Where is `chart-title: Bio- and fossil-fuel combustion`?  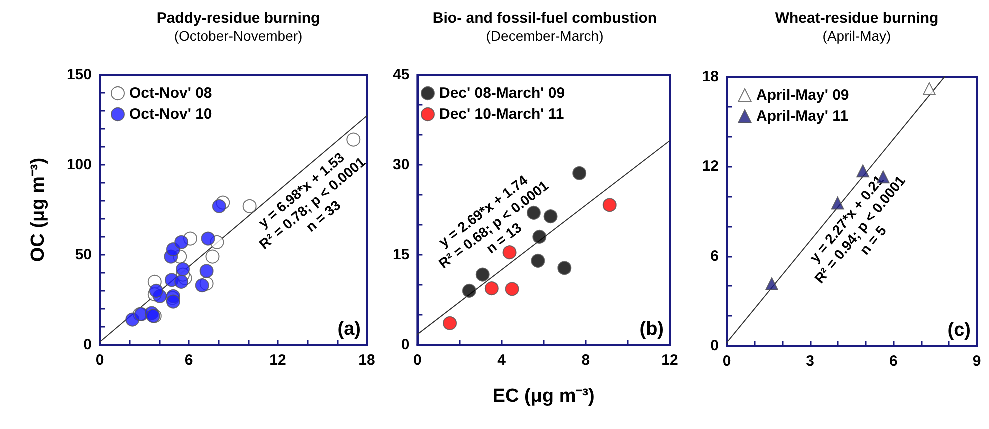
chart-title: Bio- and fossil-fuel combustion is located at coordinates (545, 18).